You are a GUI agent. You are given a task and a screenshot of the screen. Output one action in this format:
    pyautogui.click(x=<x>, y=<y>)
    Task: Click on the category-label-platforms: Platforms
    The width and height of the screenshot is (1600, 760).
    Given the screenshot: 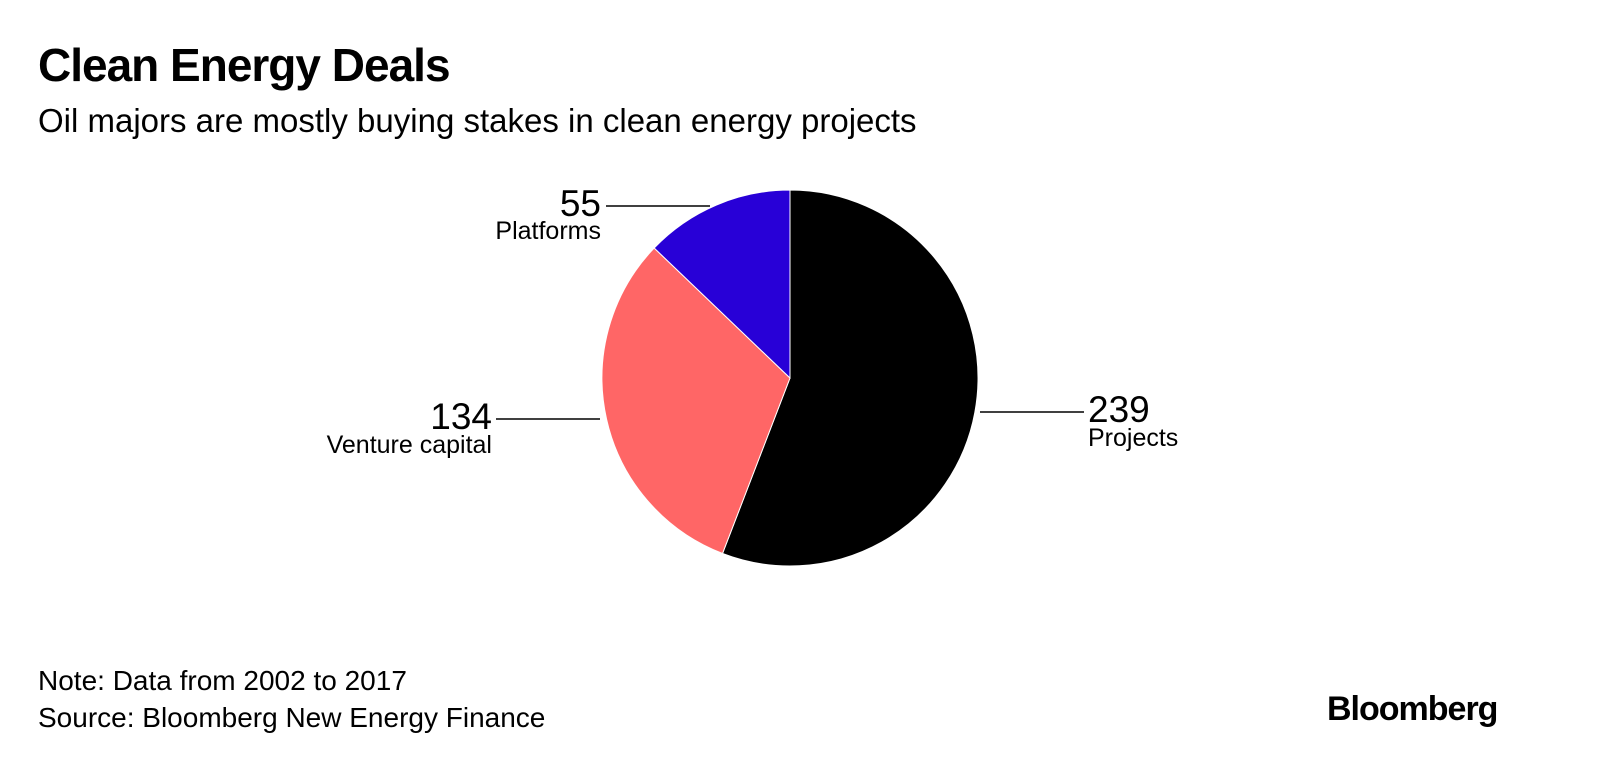 What is the action you would take?
    pyautogui.click(x=548, y=231)
    